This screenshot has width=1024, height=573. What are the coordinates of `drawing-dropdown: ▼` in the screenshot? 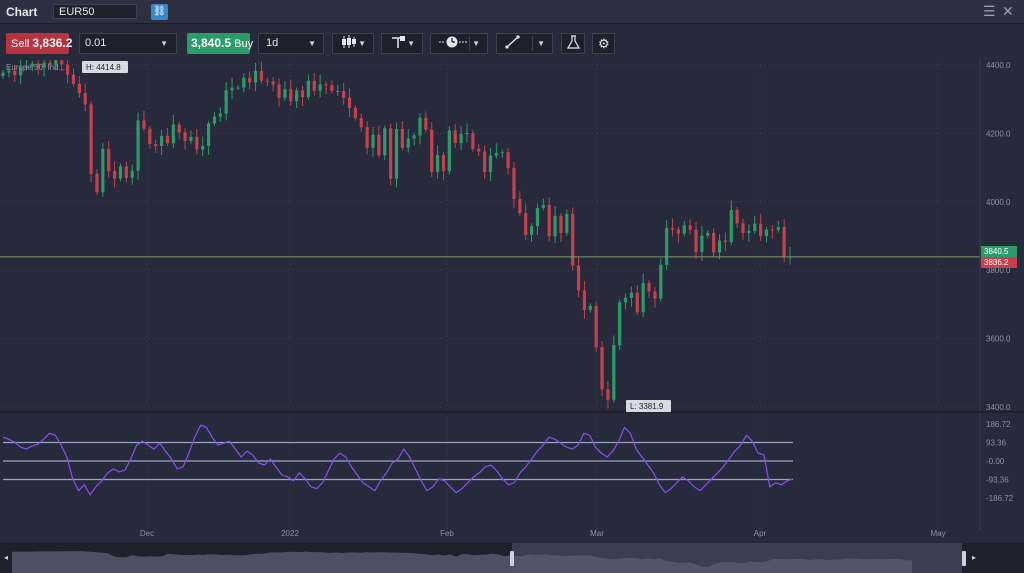 It's located at (524, 43).